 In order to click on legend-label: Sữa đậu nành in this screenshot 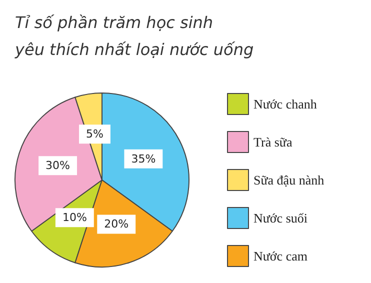, I will do `click(289, 180)`.